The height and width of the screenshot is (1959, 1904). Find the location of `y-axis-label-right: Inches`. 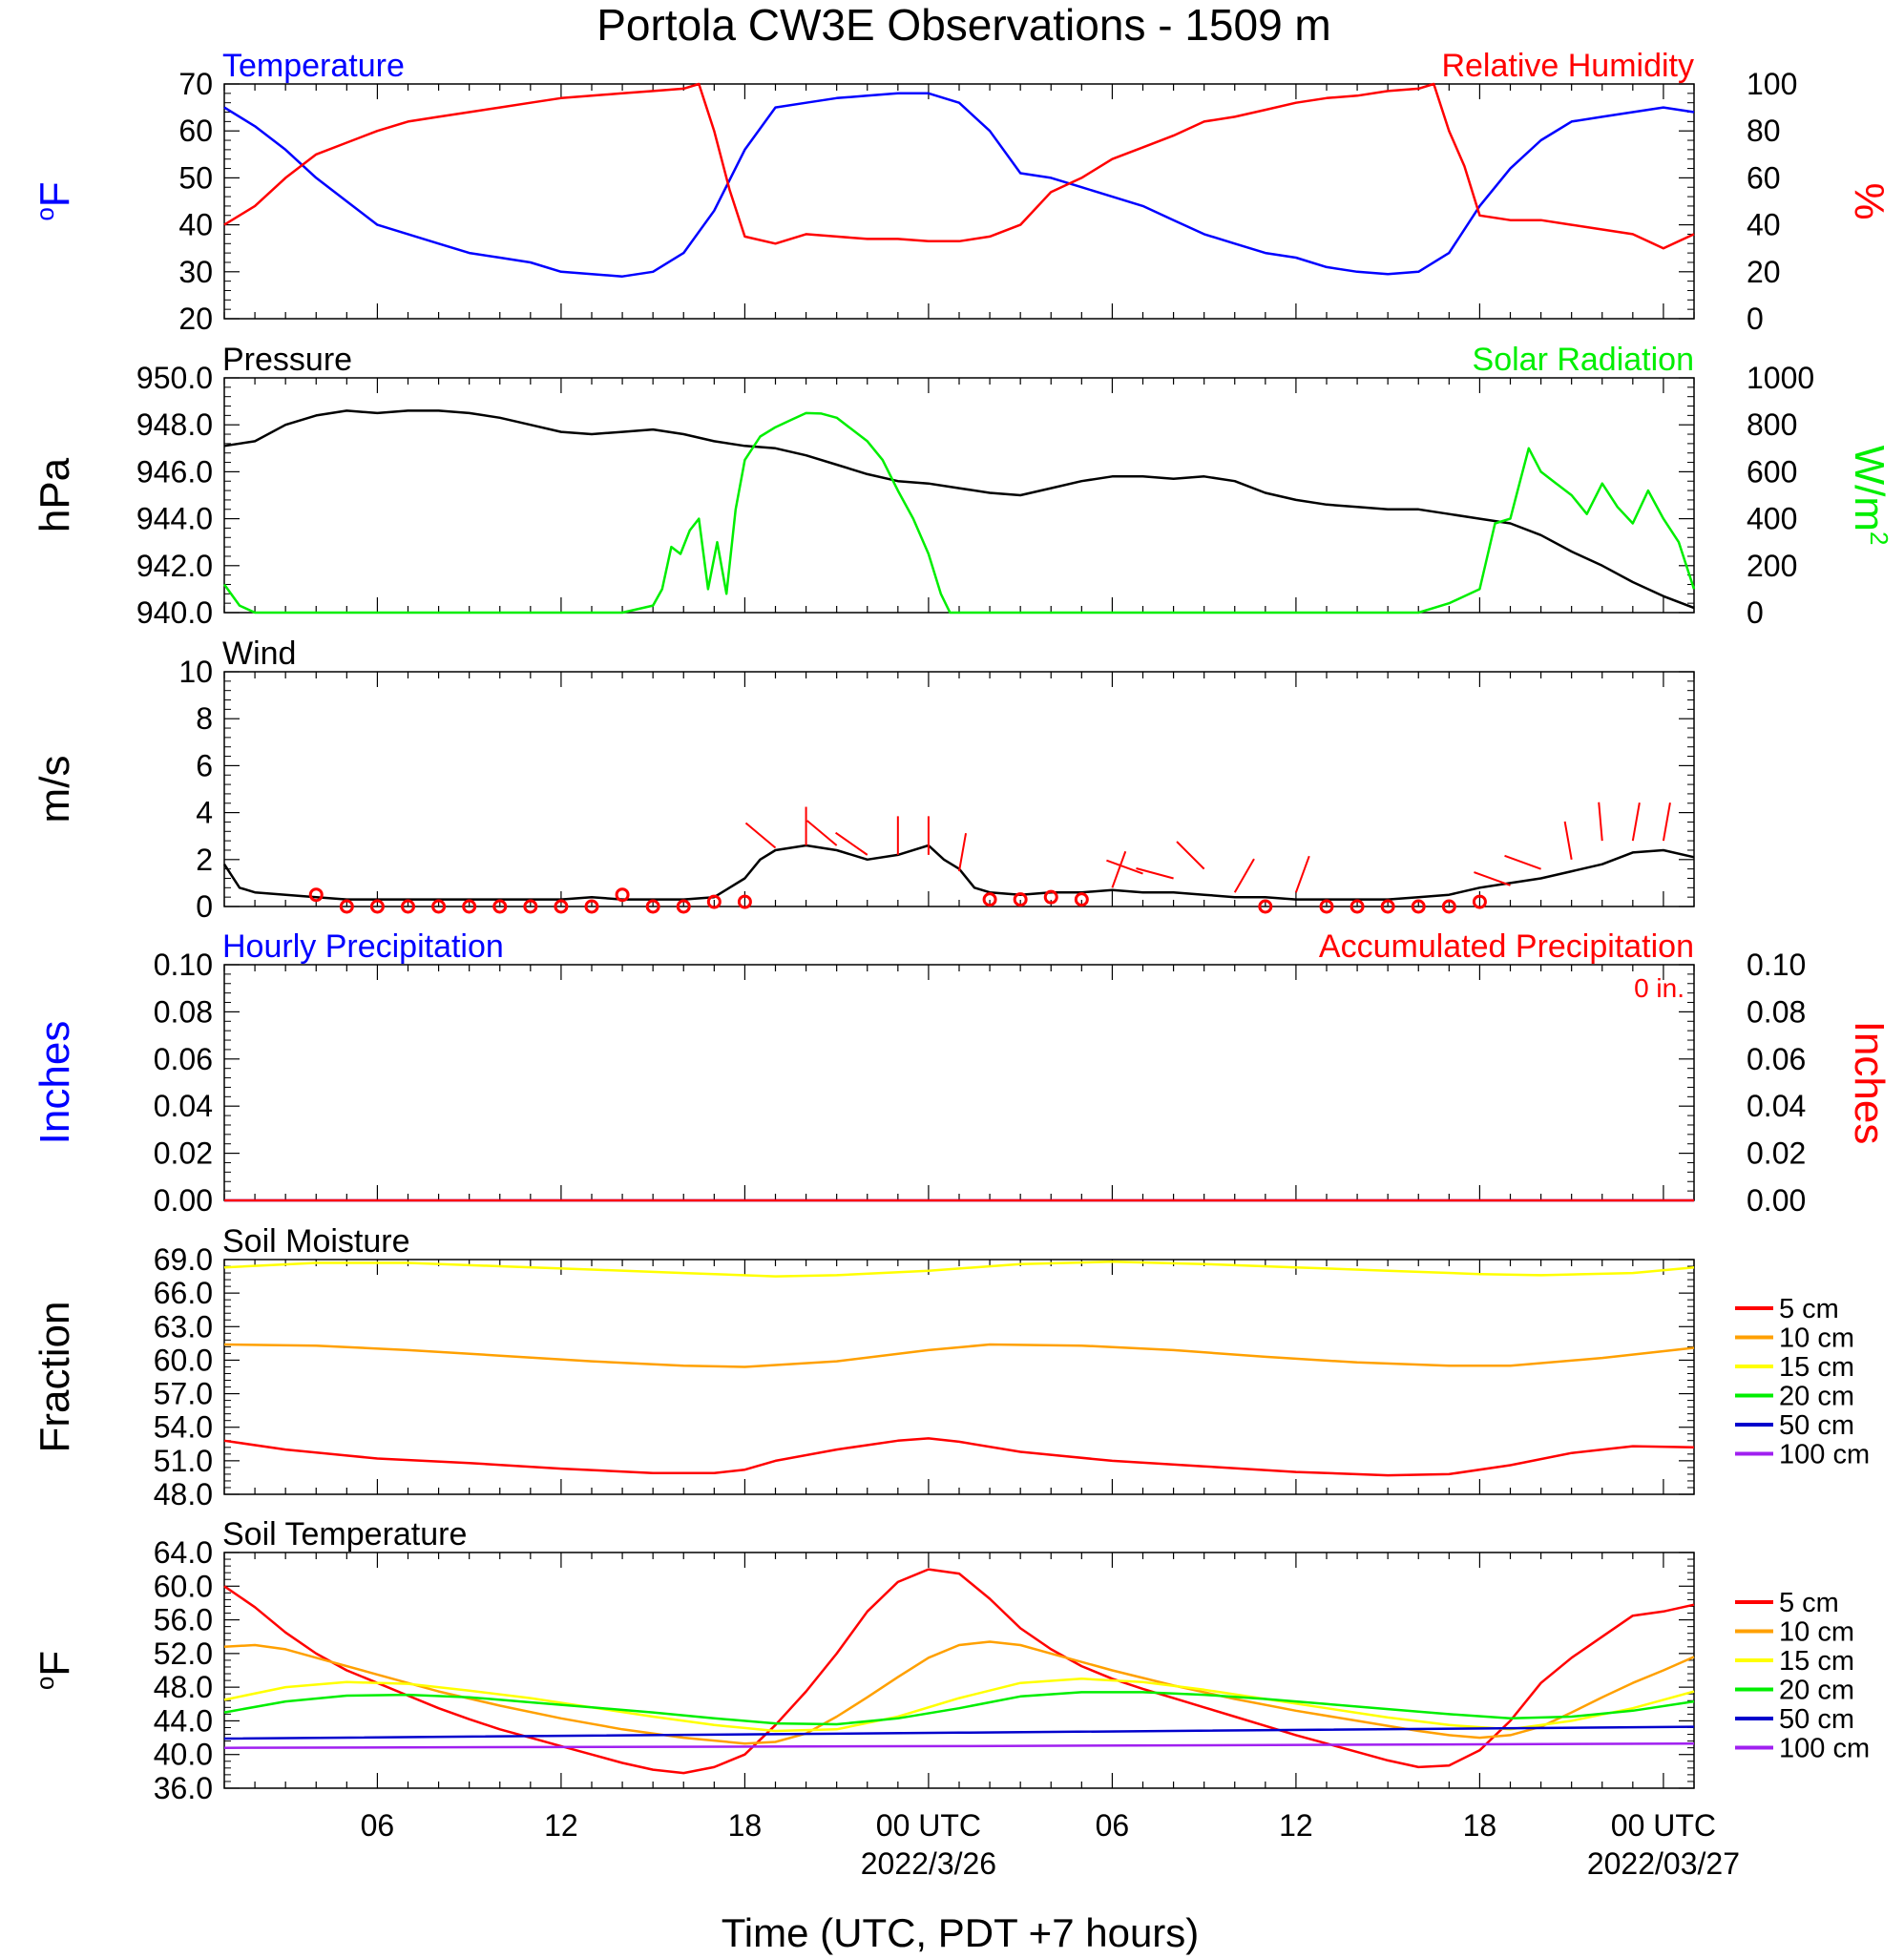

y-axis-label-right: Inches is located at coordinates (1869, 1083).